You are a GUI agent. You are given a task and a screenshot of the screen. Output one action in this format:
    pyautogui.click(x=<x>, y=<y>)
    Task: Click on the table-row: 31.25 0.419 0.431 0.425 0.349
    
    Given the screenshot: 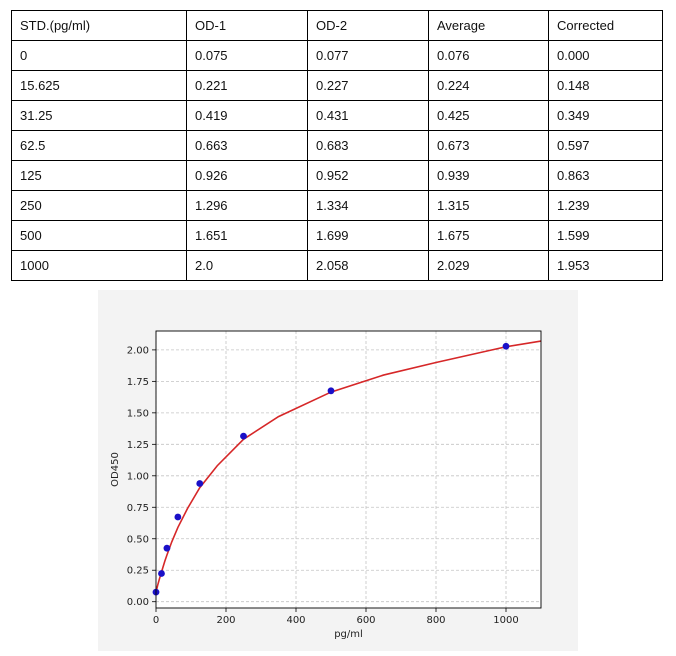 What is the action you would take?
    pyautogui.click(x=337, y=115)
    